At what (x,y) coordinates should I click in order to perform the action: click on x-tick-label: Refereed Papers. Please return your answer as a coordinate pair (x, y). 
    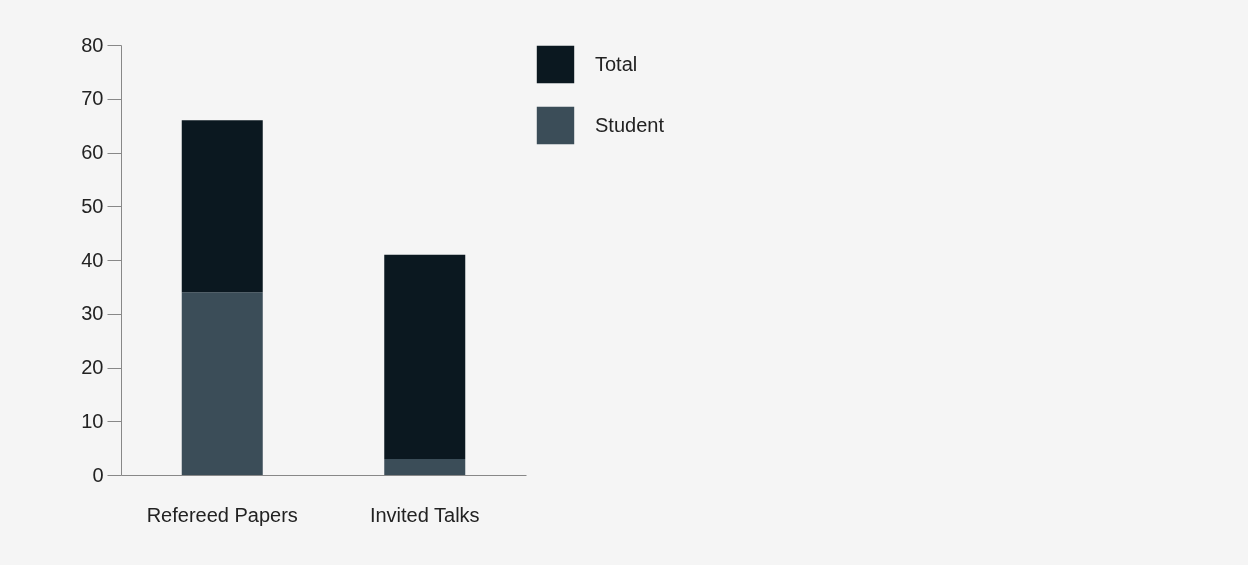
    Looking at the image, I should click on (222, 514).